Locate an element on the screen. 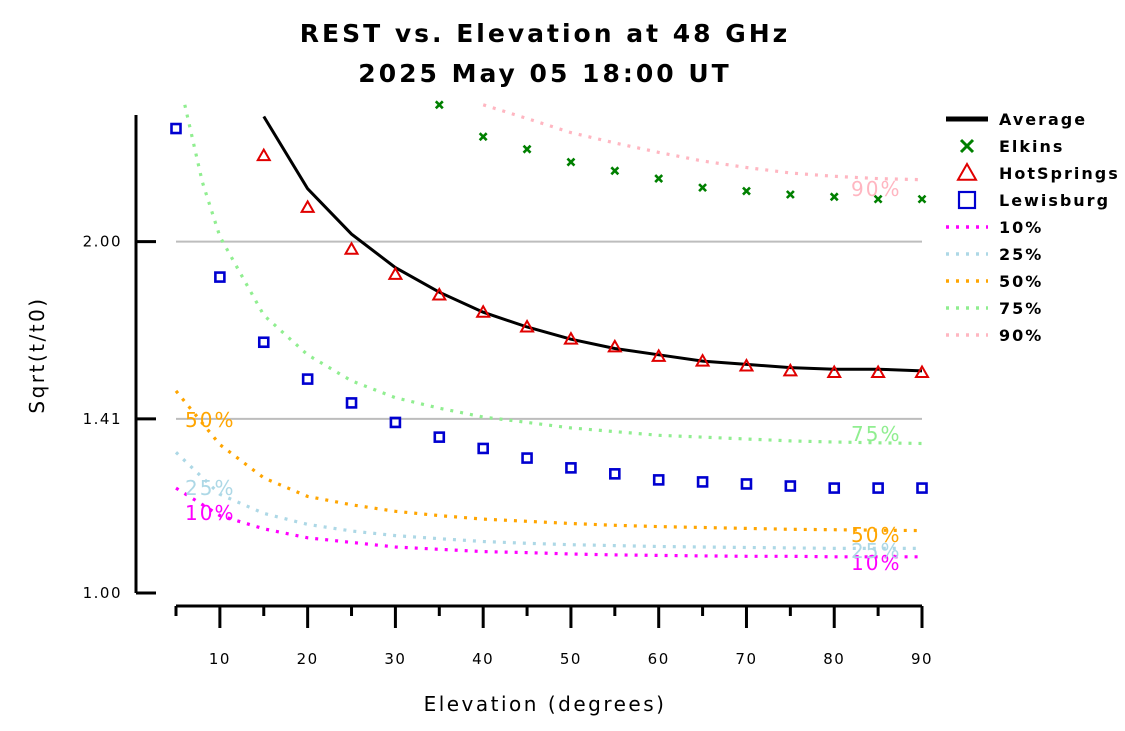 This screenshot has height=731, width=1125. legend-label: Elkins is located at coordinates (1031, 146).